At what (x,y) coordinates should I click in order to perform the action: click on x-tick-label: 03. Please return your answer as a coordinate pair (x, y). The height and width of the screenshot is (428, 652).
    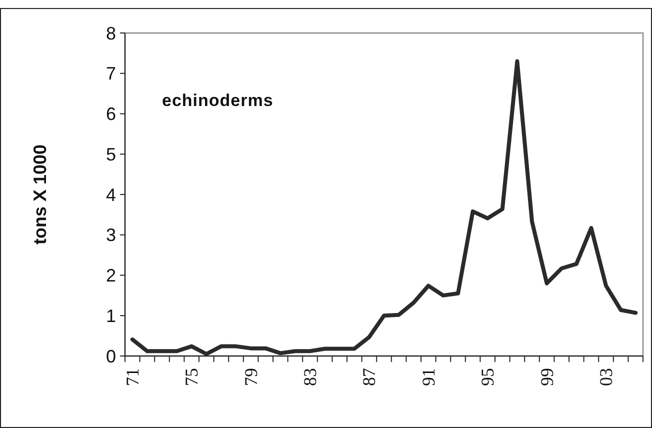
    Looking at the image, I should click on (606, 377).